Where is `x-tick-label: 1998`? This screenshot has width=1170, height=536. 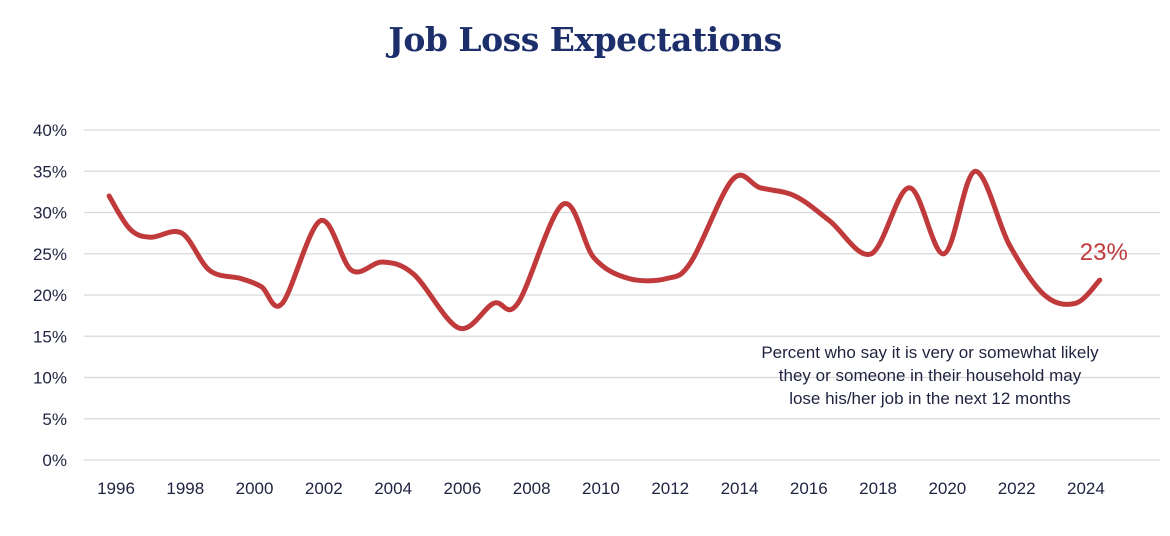 x-tick-label: 1998 is located at coordinates (185, 488).